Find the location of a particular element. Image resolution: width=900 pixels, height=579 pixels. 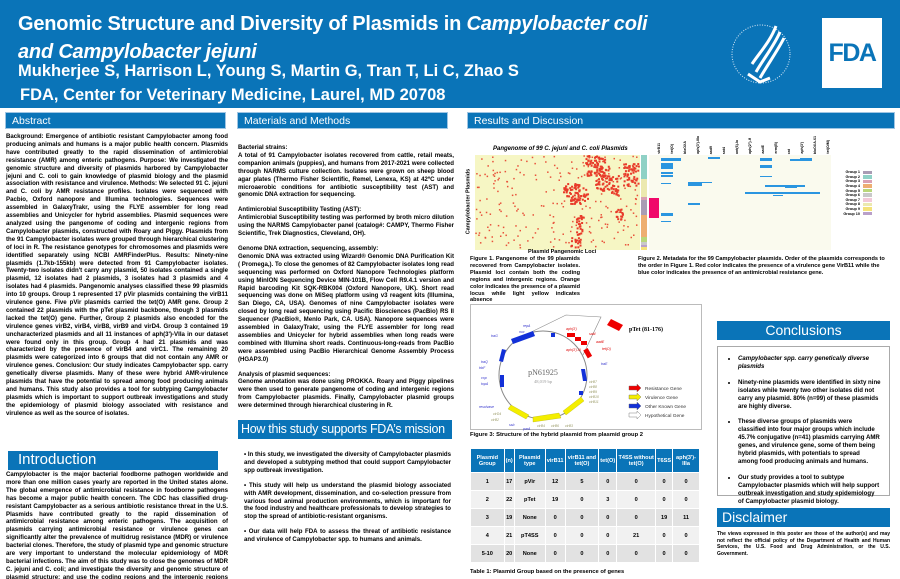

plasmid-size: 48,019 bp is located at coordinates (543, 382).